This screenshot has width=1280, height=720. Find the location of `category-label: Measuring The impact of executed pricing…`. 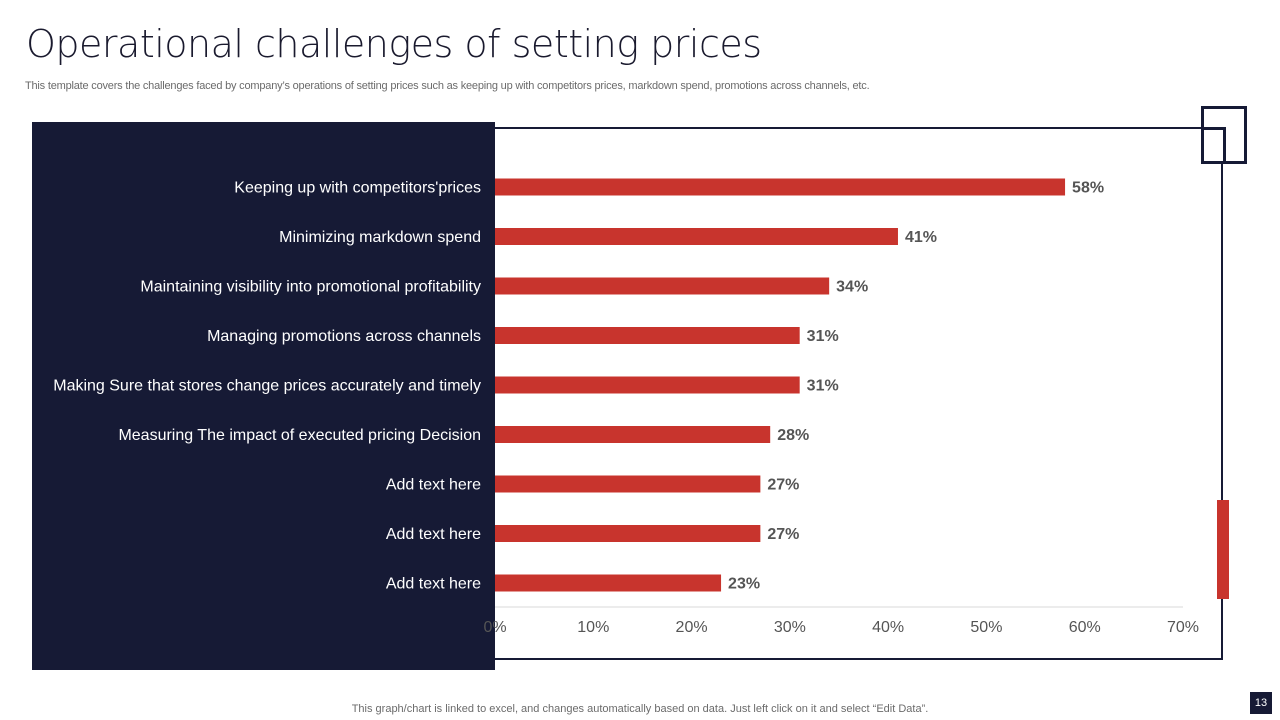

category-label: Measuring The impact of executed pricing… is located at coordinates (299, 435).